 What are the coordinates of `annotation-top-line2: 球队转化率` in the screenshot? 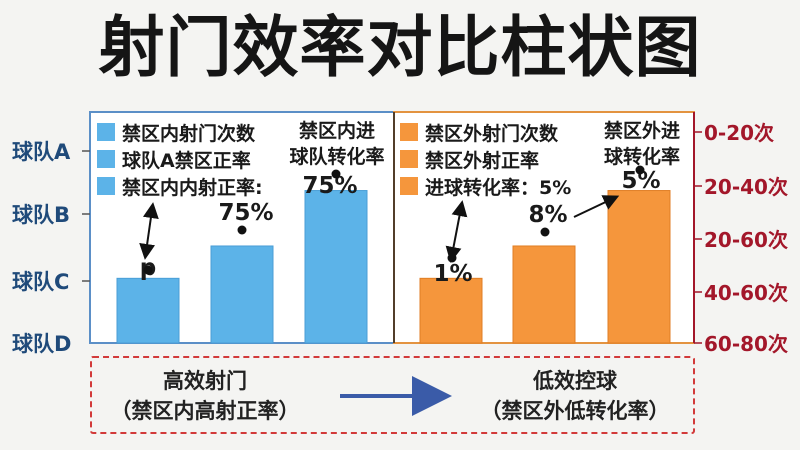 It's located at (336, 156).